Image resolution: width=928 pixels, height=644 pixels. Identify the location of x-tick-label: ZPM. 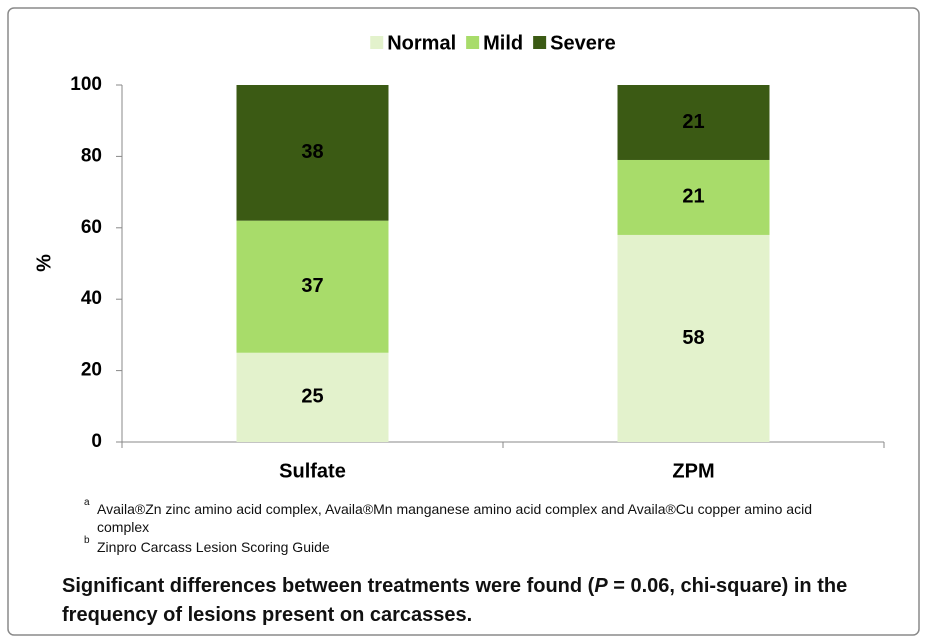
(693, 471).